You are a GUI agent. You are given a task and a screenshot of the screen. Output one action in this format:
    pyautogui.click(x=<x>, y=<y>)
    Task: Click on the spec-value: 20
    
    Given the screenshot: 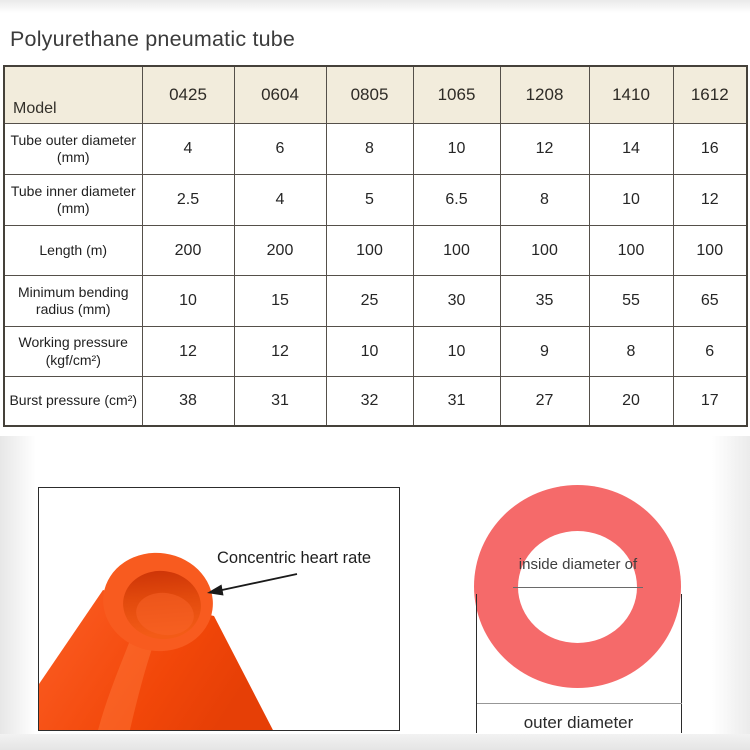 What is the action you would take?
    pyautogui.click(x=631, y=401)
    